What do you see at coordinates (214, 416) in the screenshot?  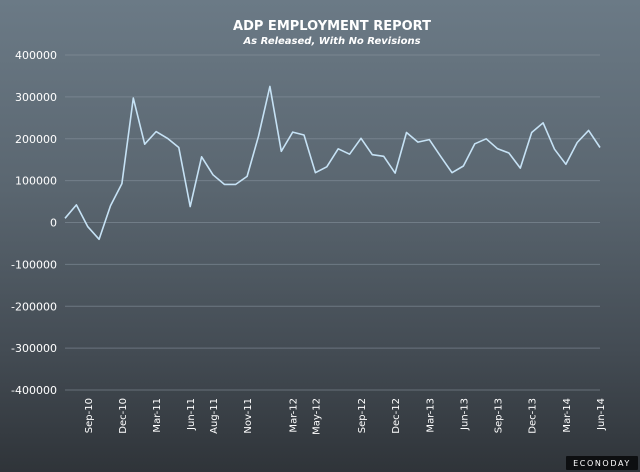 I see `x-tick-label: Aug-11` at bounding box center [214, 416].